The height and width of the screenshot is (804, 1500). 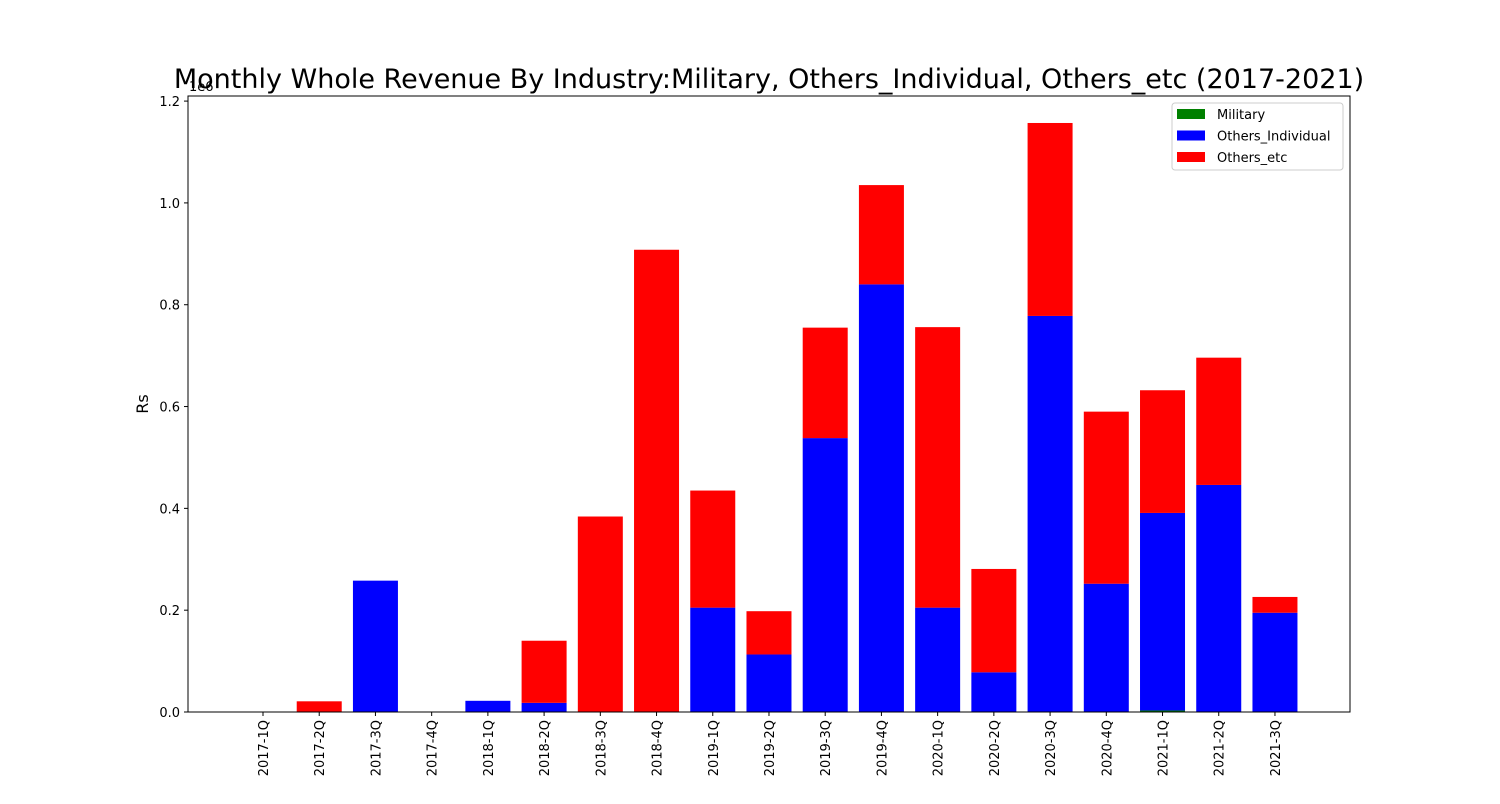 What do you see at coordinates (1219, 598) in the screenshot?
I see `bar-others-individual-2021-2q` at bounding box center [1219, 598].